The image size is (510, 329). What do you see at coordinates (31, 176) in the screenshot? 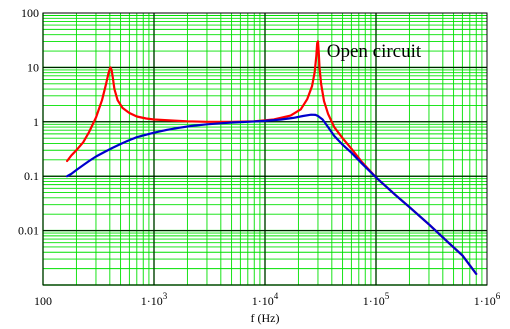
I see `y-tick-label: 0.1` at bounding box center [31, 176].